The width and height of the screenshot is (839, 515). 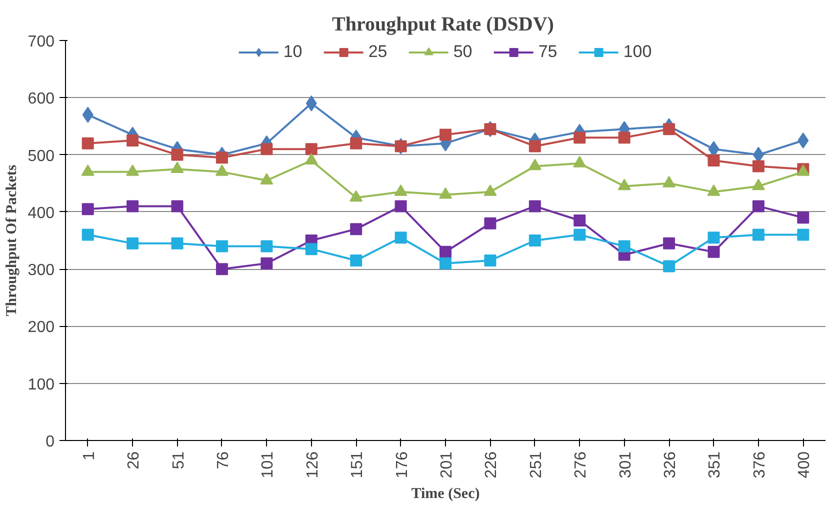 What do you see at coordinates (41, 42) in the screenshot?
I see `y-tick-label: 700` at bounding box center [41, 42].